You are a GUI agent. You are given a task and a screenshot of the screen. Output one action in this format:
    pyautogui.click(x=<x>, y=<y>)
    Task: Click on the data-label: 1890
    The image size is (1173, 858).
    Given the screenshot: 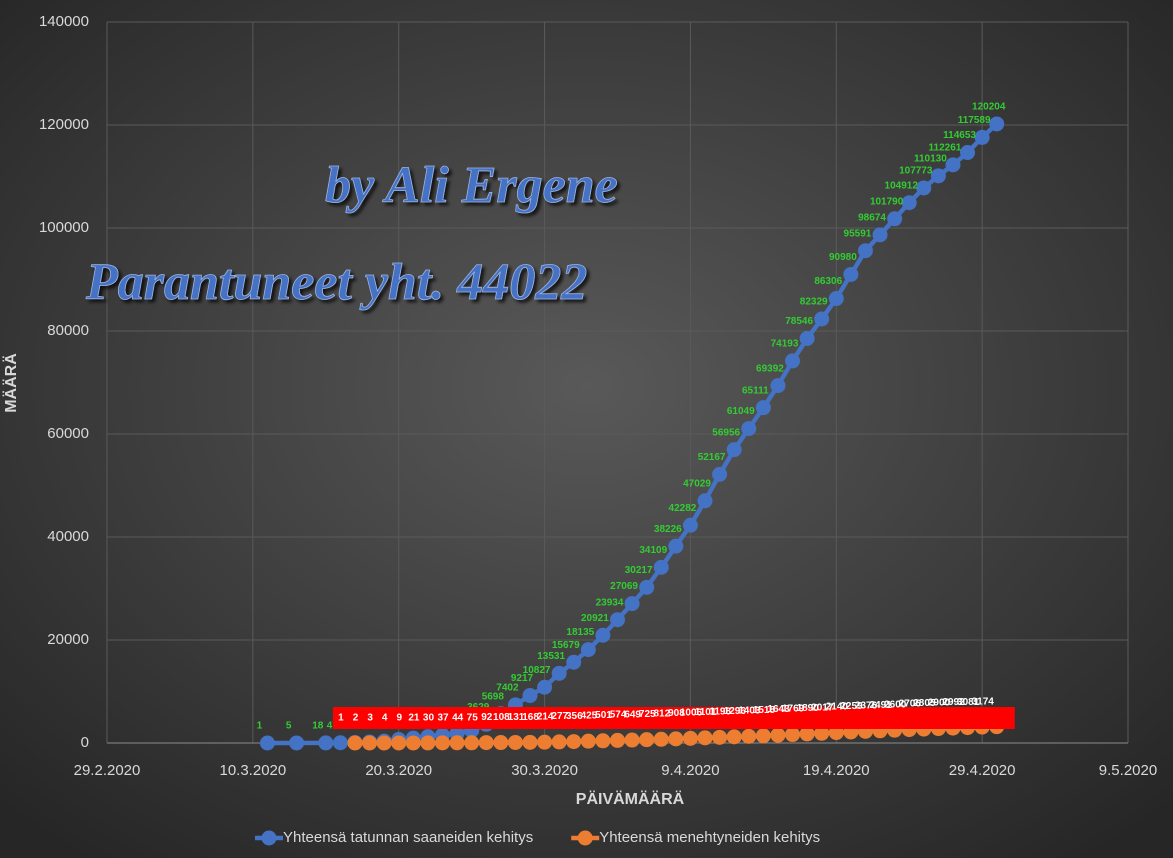 What is the action you would take?
    pyautogui.click(x=808, y=708)
    